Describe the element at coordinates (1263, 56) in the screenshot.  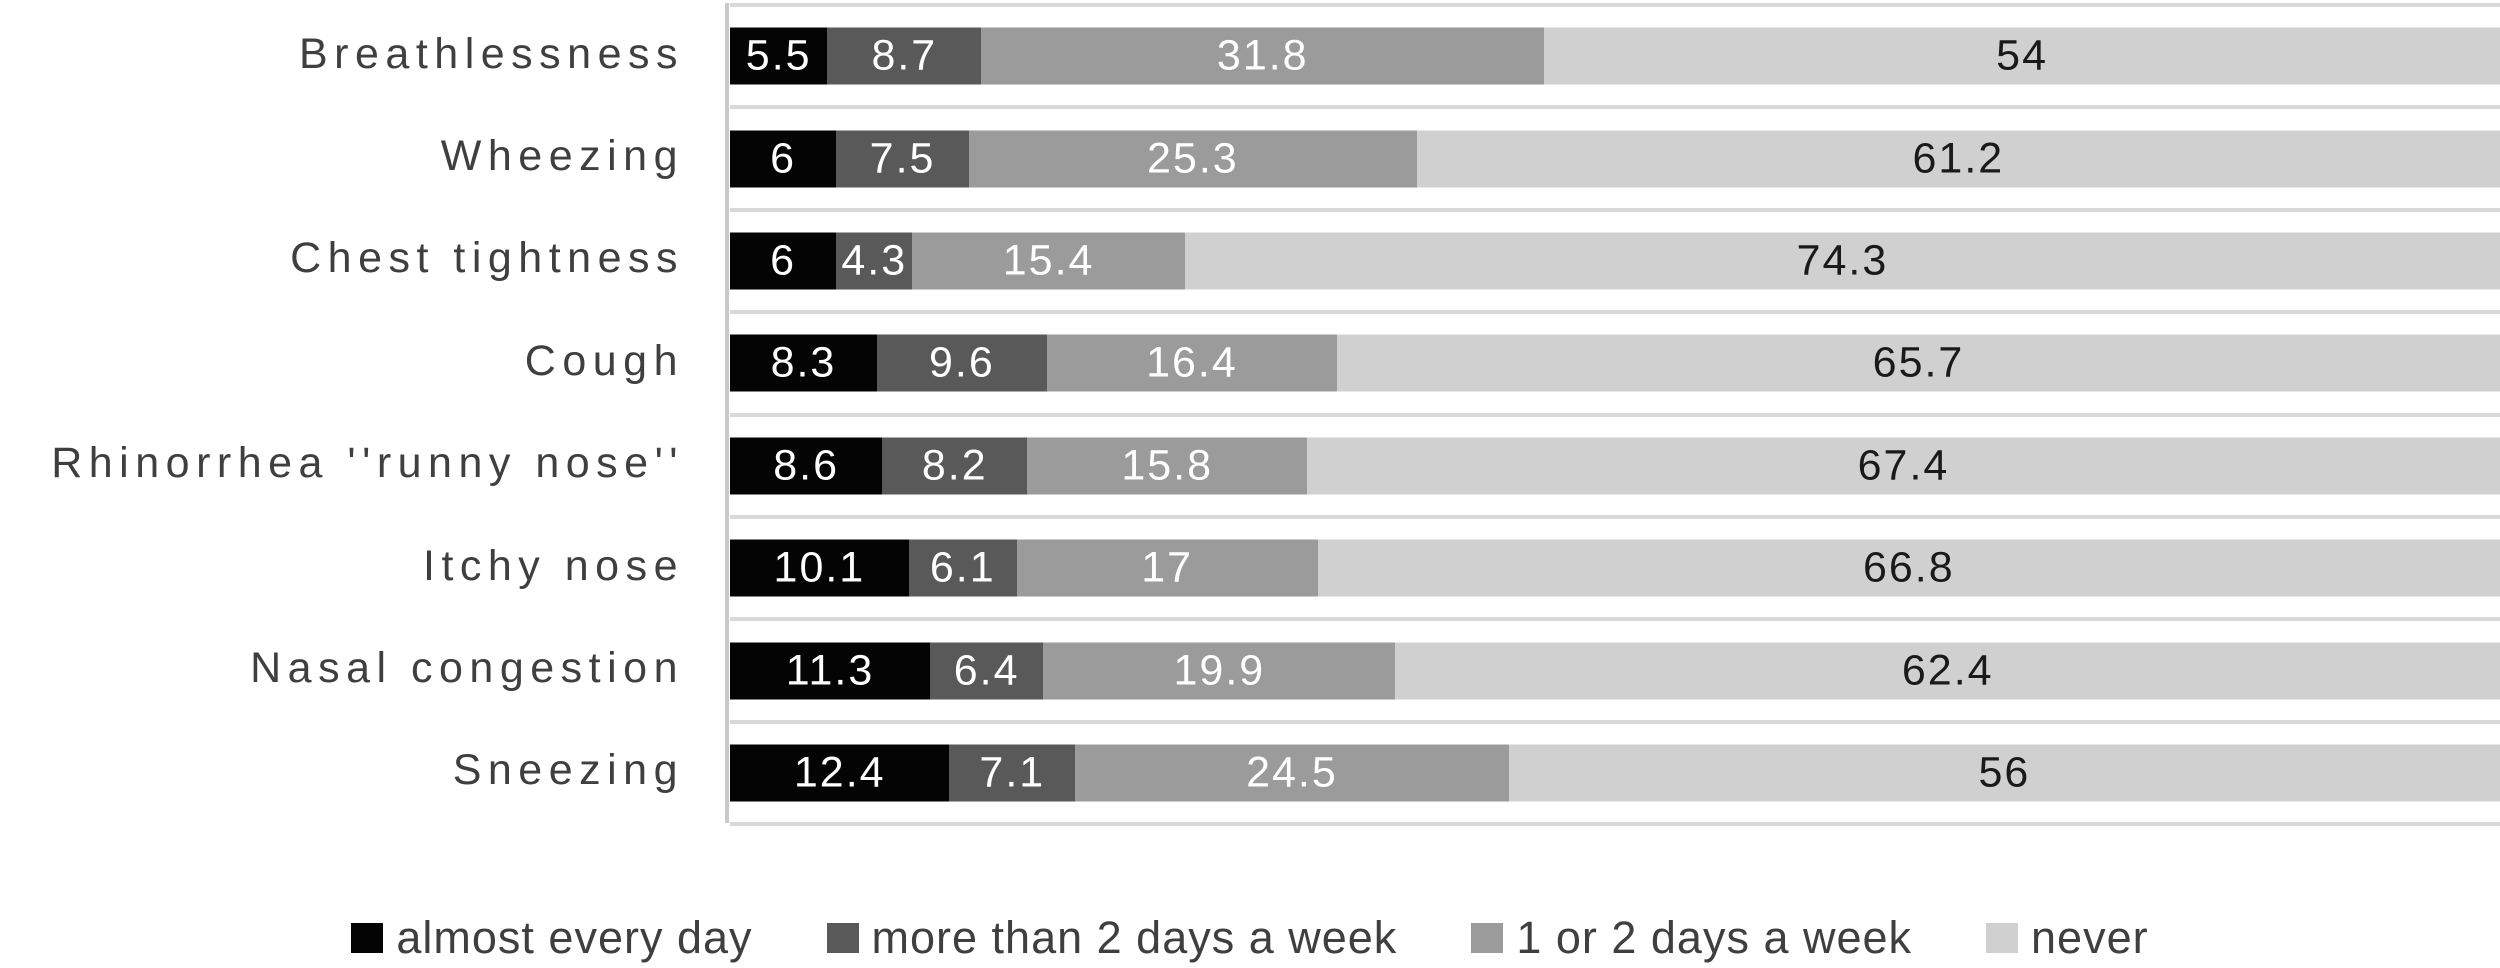
I see `bar-segment: 31.8` at that location.